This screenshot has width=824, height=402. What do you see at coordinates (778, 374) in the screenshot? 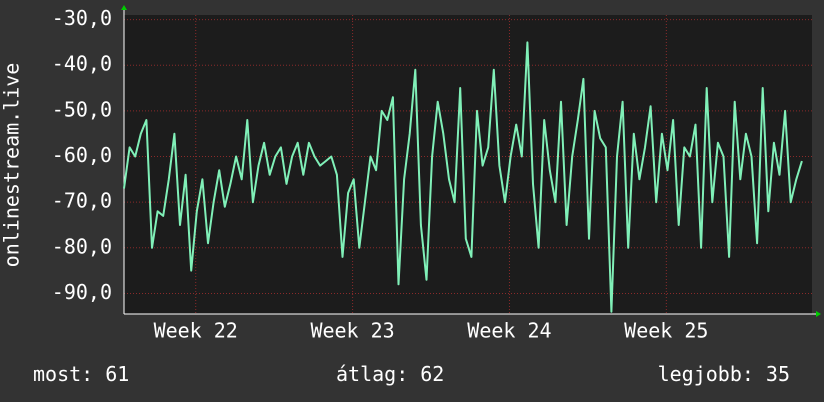
I see `stat-value: 35` at bounding box center [778, 374].